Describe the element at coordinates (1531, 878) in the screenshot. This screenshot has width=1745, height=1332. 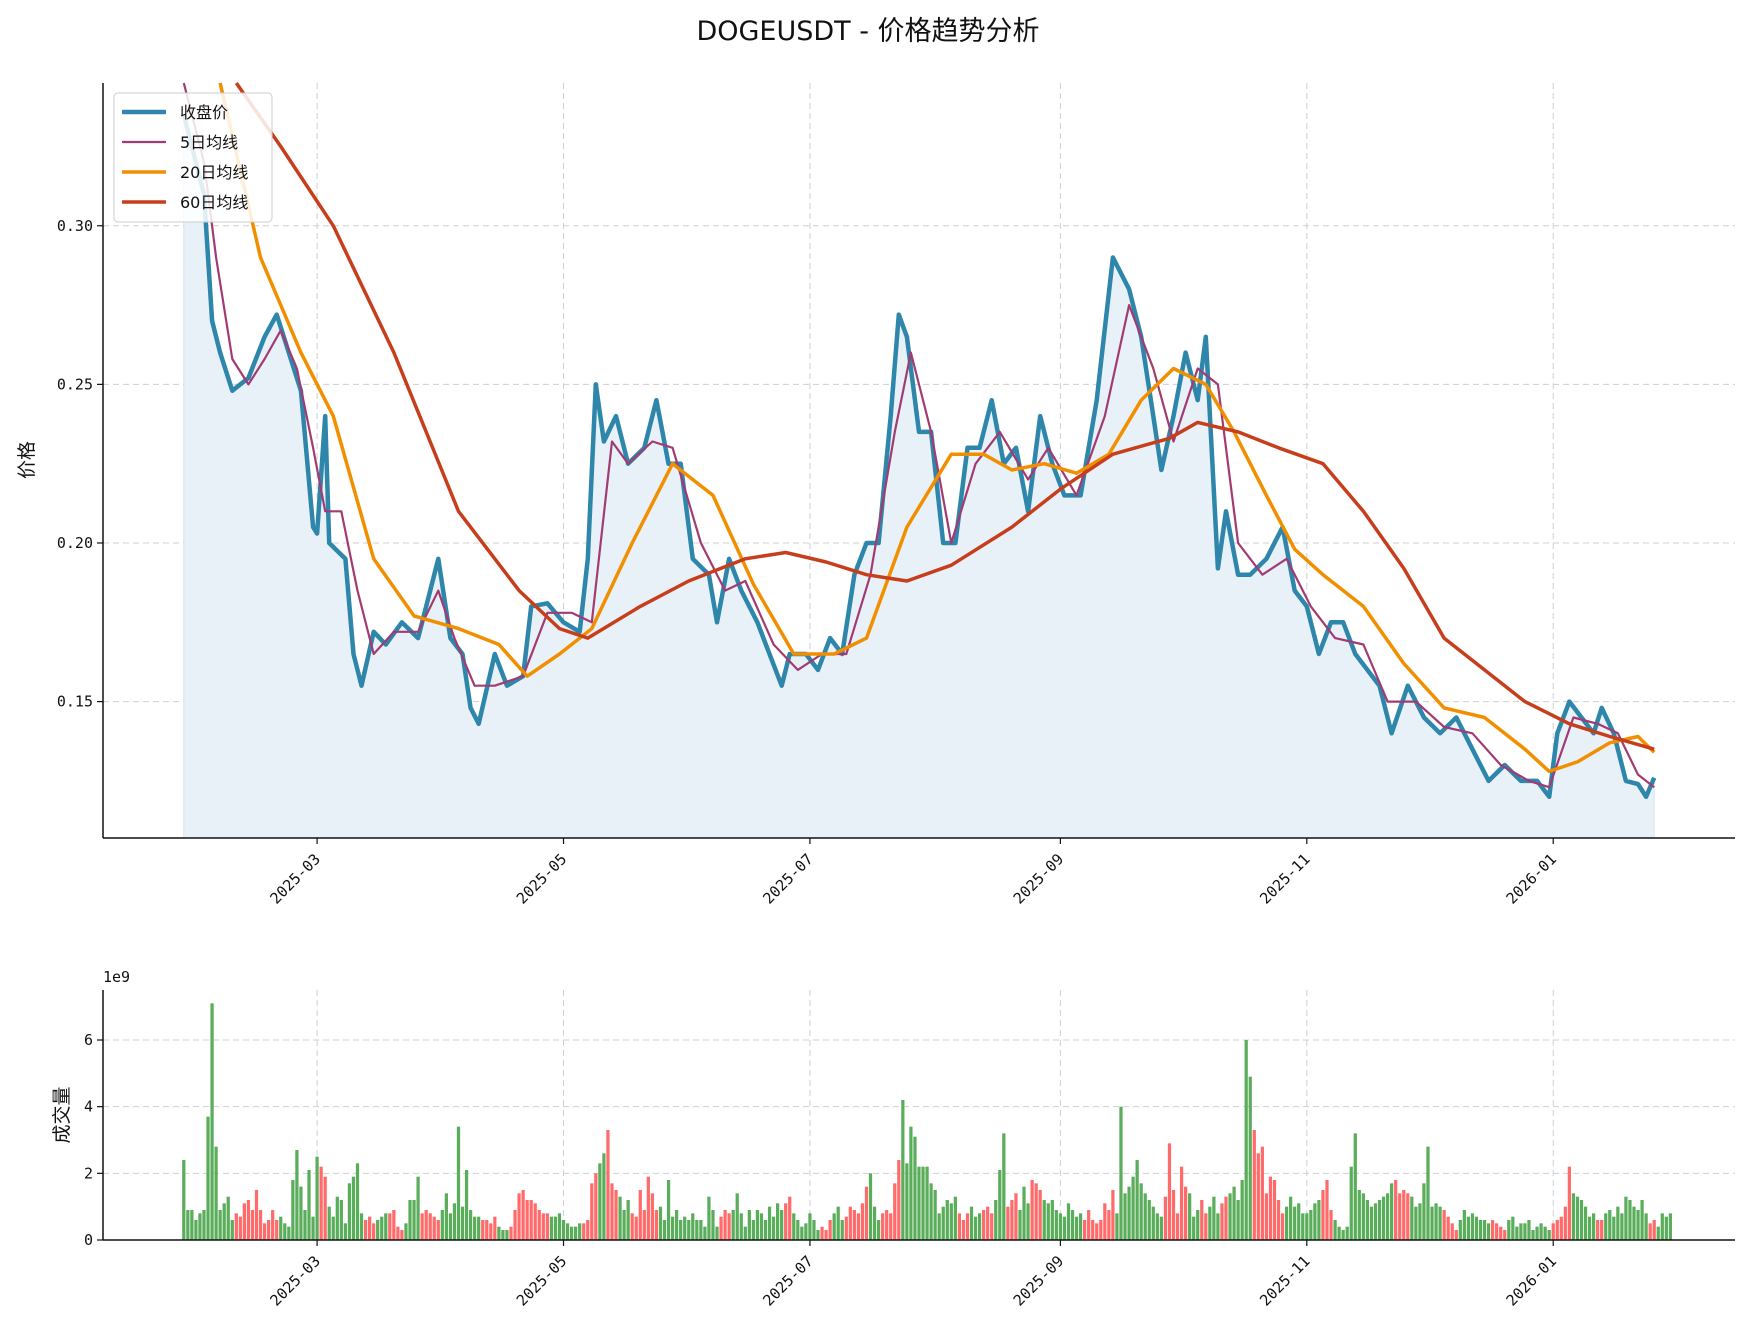
I see `price-xtick-label-5: 2026-01` at that location.